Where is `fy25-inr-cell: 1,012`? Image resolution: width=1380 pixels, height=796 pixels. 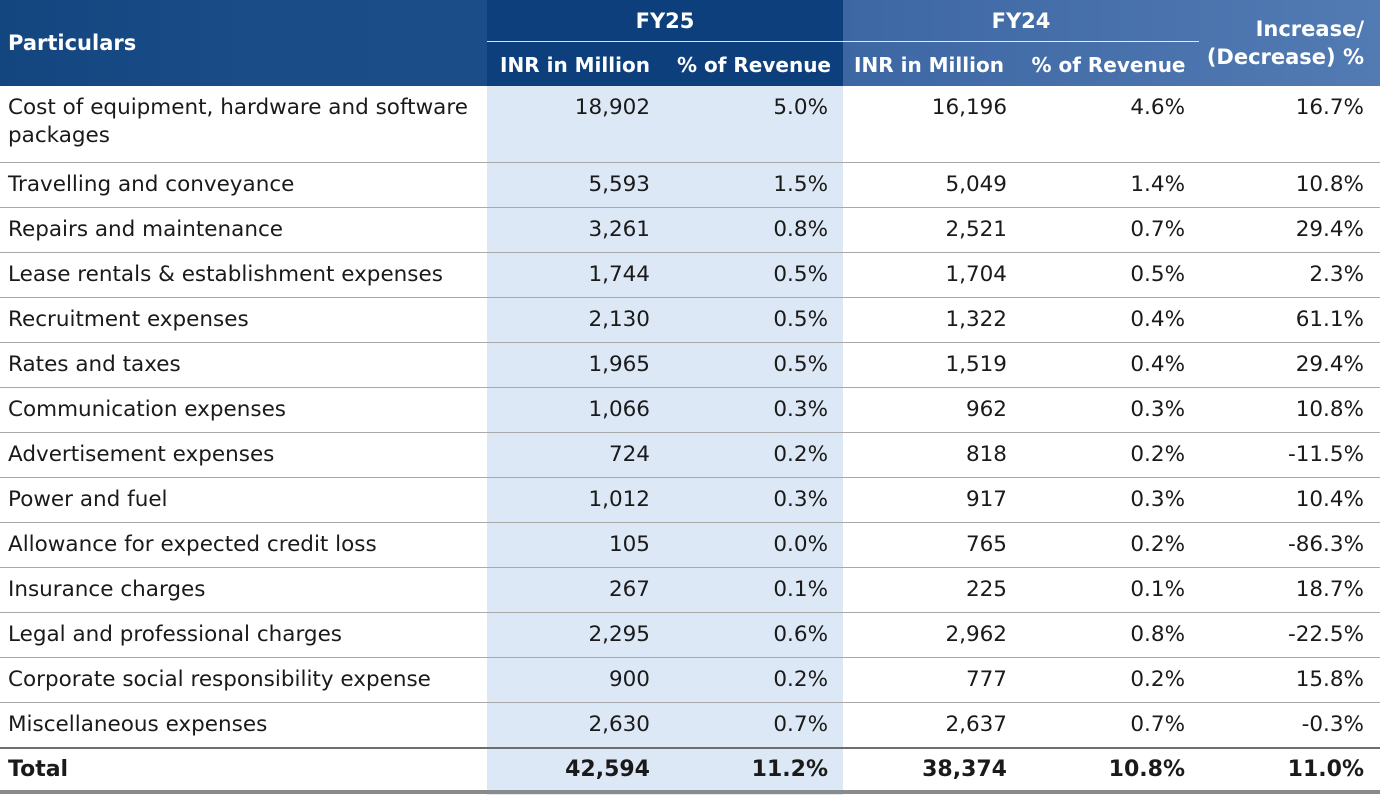
fy25-inr-cell: 1,012 is located at coordinates (619, 499).